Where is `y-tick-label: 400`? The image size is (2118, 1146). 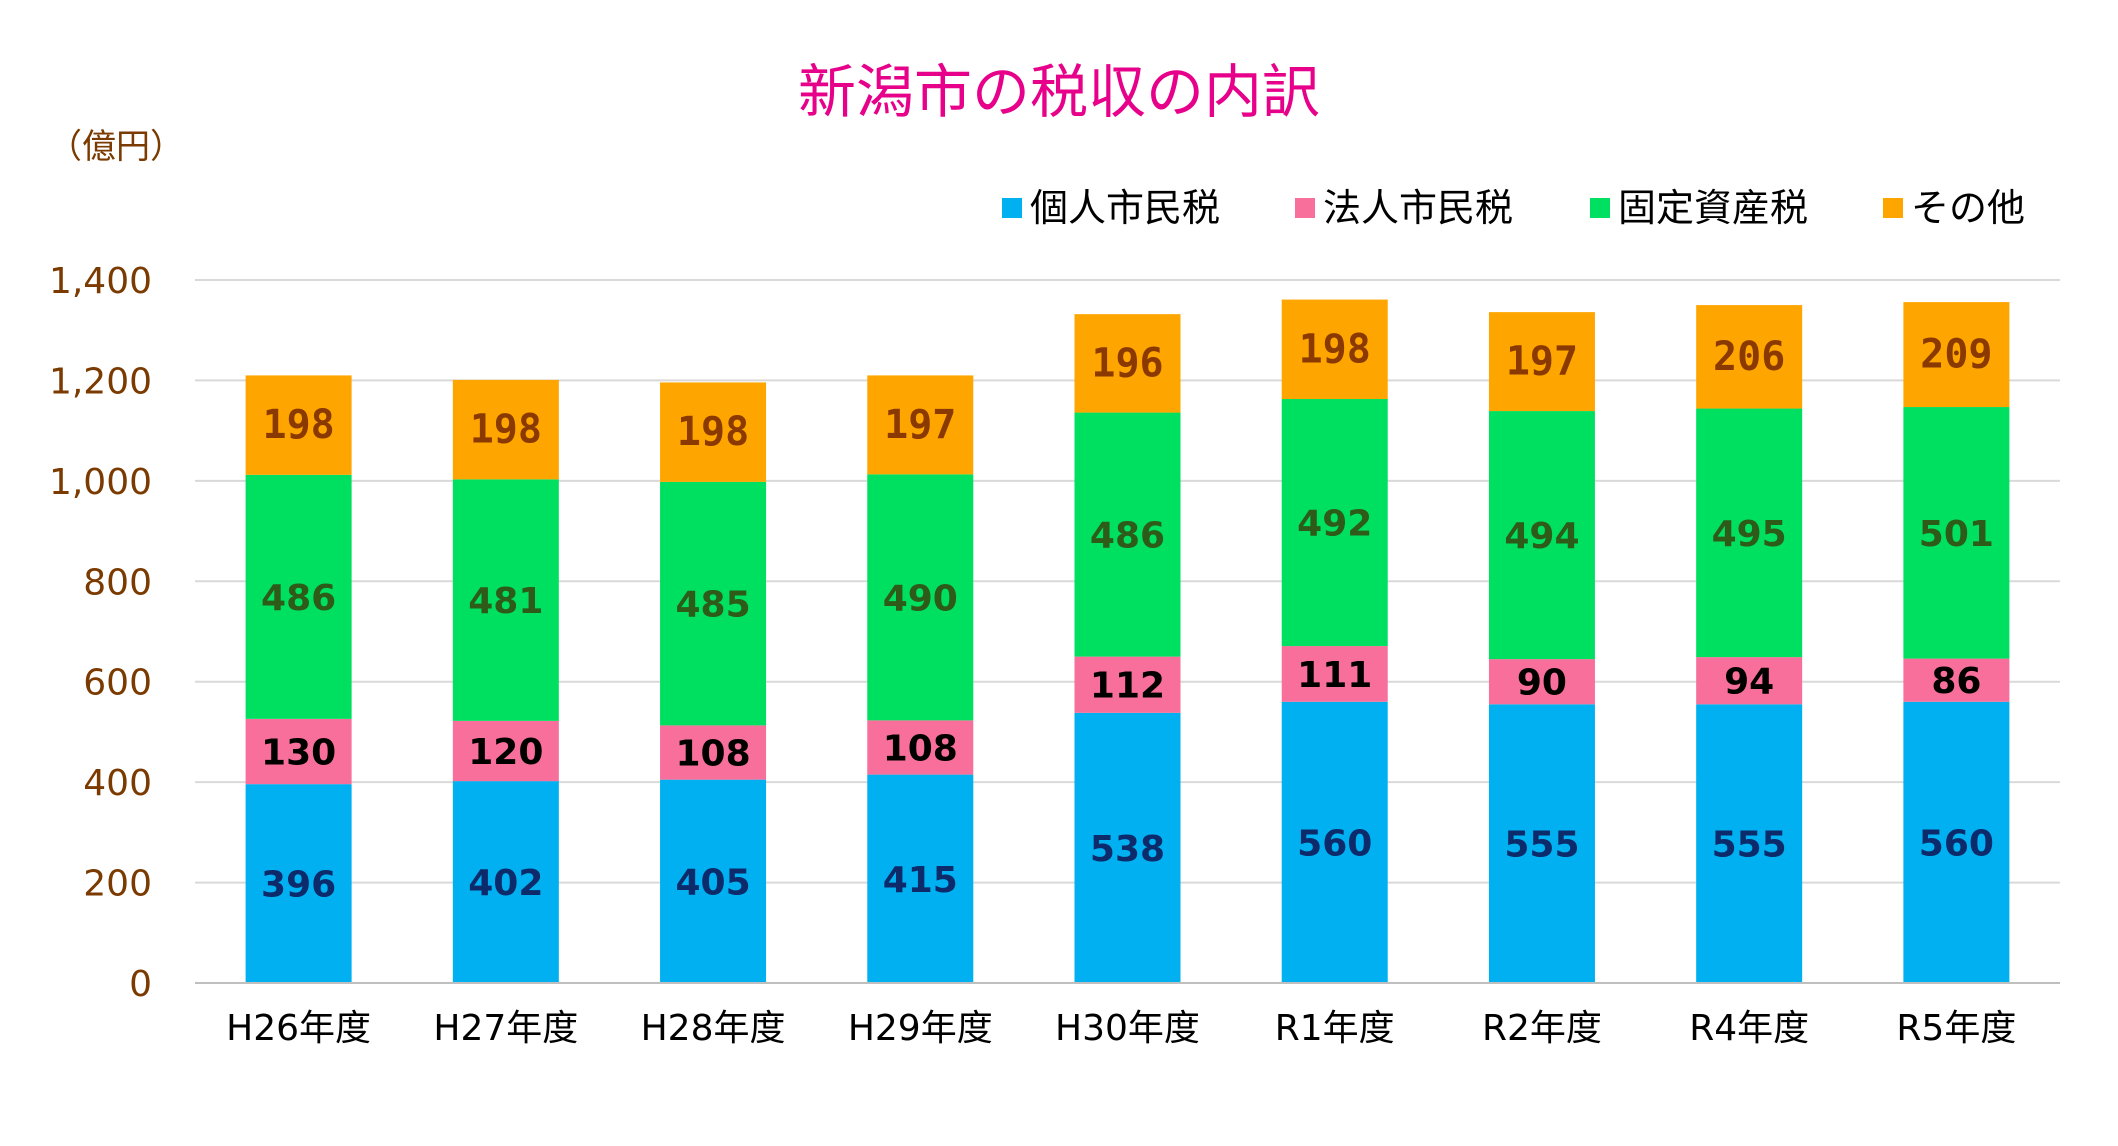
y-tick-label: 400 is located at coordinates (117, 783).